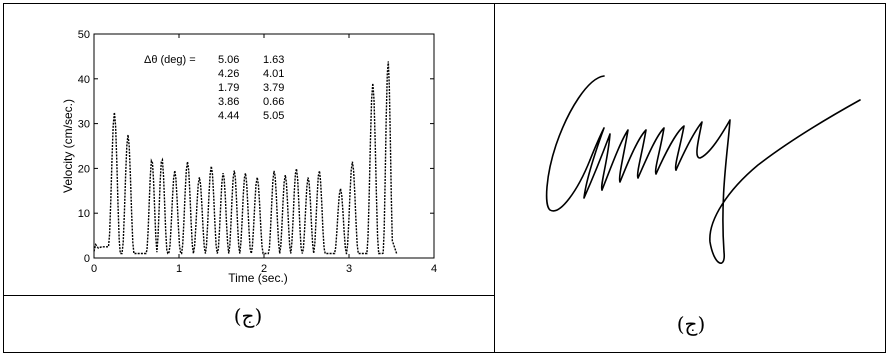 The width and height of the screenshot is (889, 356). I want to click on signature-stroke-c, so click(575, 143).